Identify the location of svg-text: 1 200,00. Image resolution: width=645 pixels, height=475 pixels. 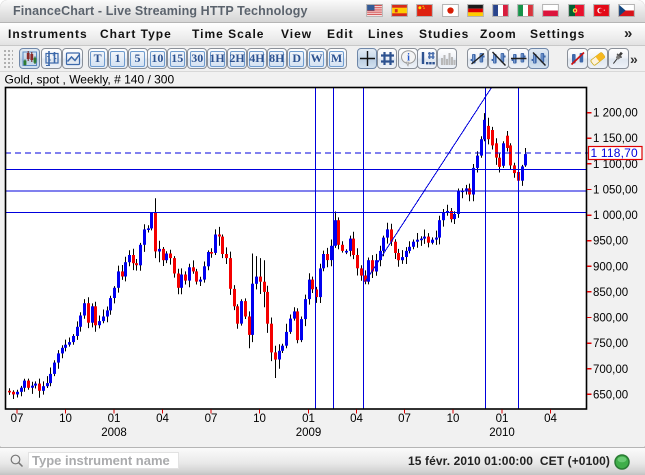
(615, 114).